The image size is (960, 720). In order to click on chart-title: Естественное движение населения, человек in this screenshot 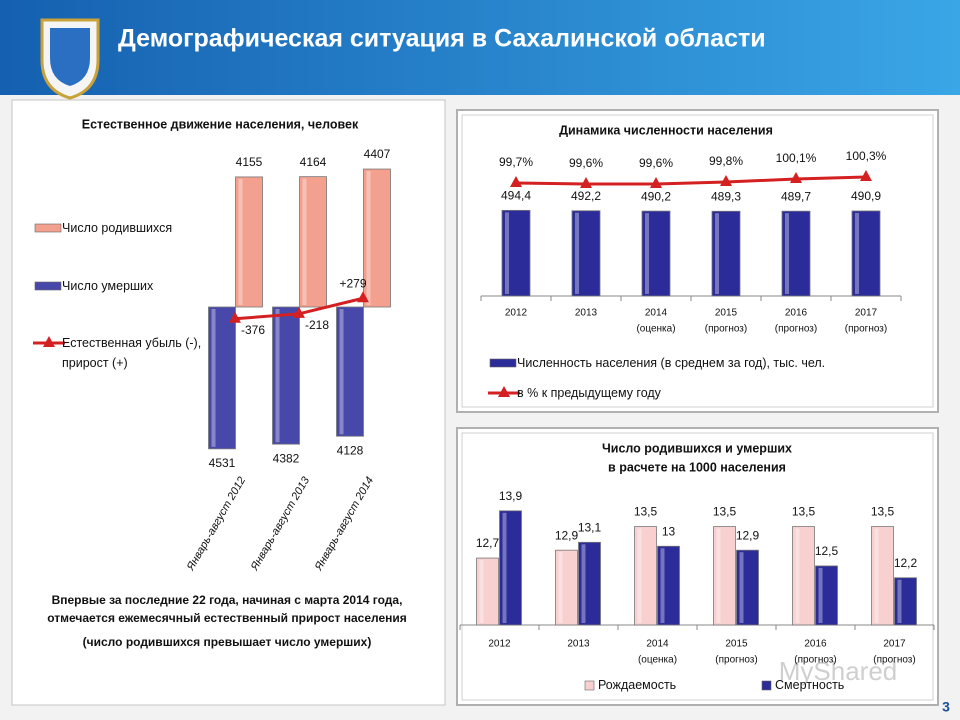, I will do `click(220, 124)`.